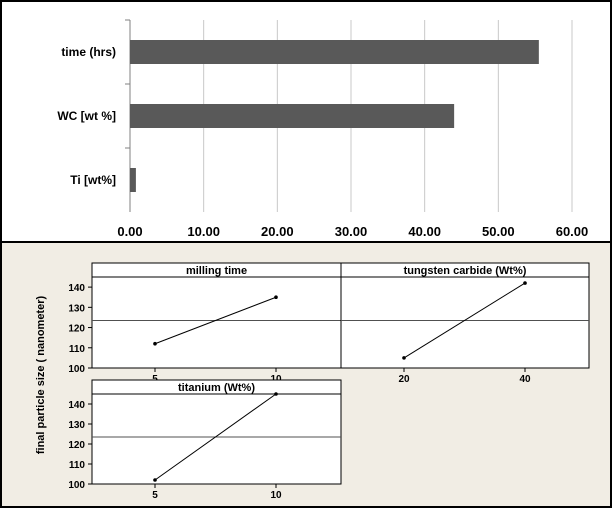  Describe the element at coordinates (41, 375) in the screenshot. I see `y-axis-label: final particle size ( nanometer)` at that location.